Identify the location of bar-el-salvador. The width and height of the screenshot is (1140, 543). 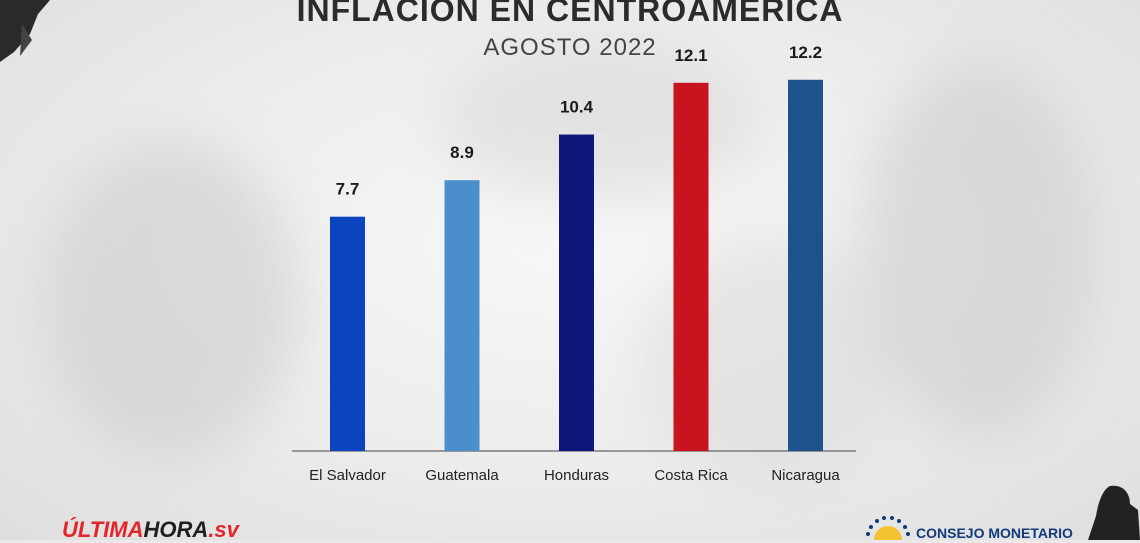
(347, 333).